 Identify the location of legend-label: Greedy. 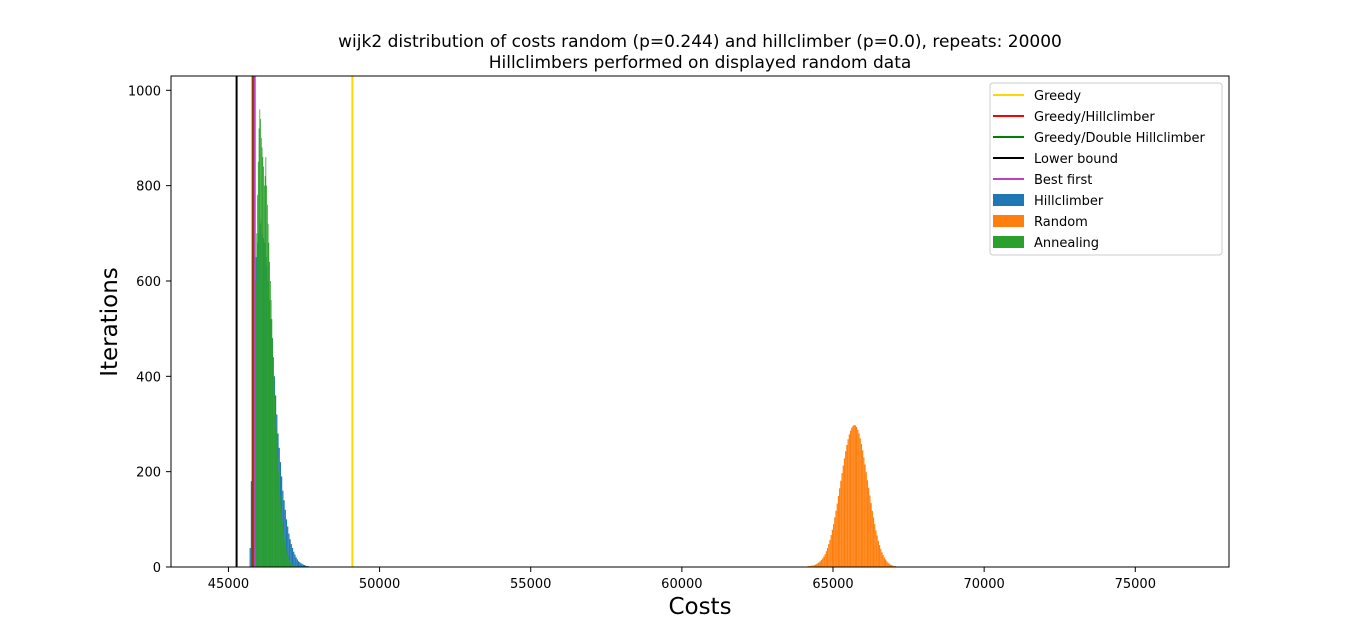
(1057, 96).